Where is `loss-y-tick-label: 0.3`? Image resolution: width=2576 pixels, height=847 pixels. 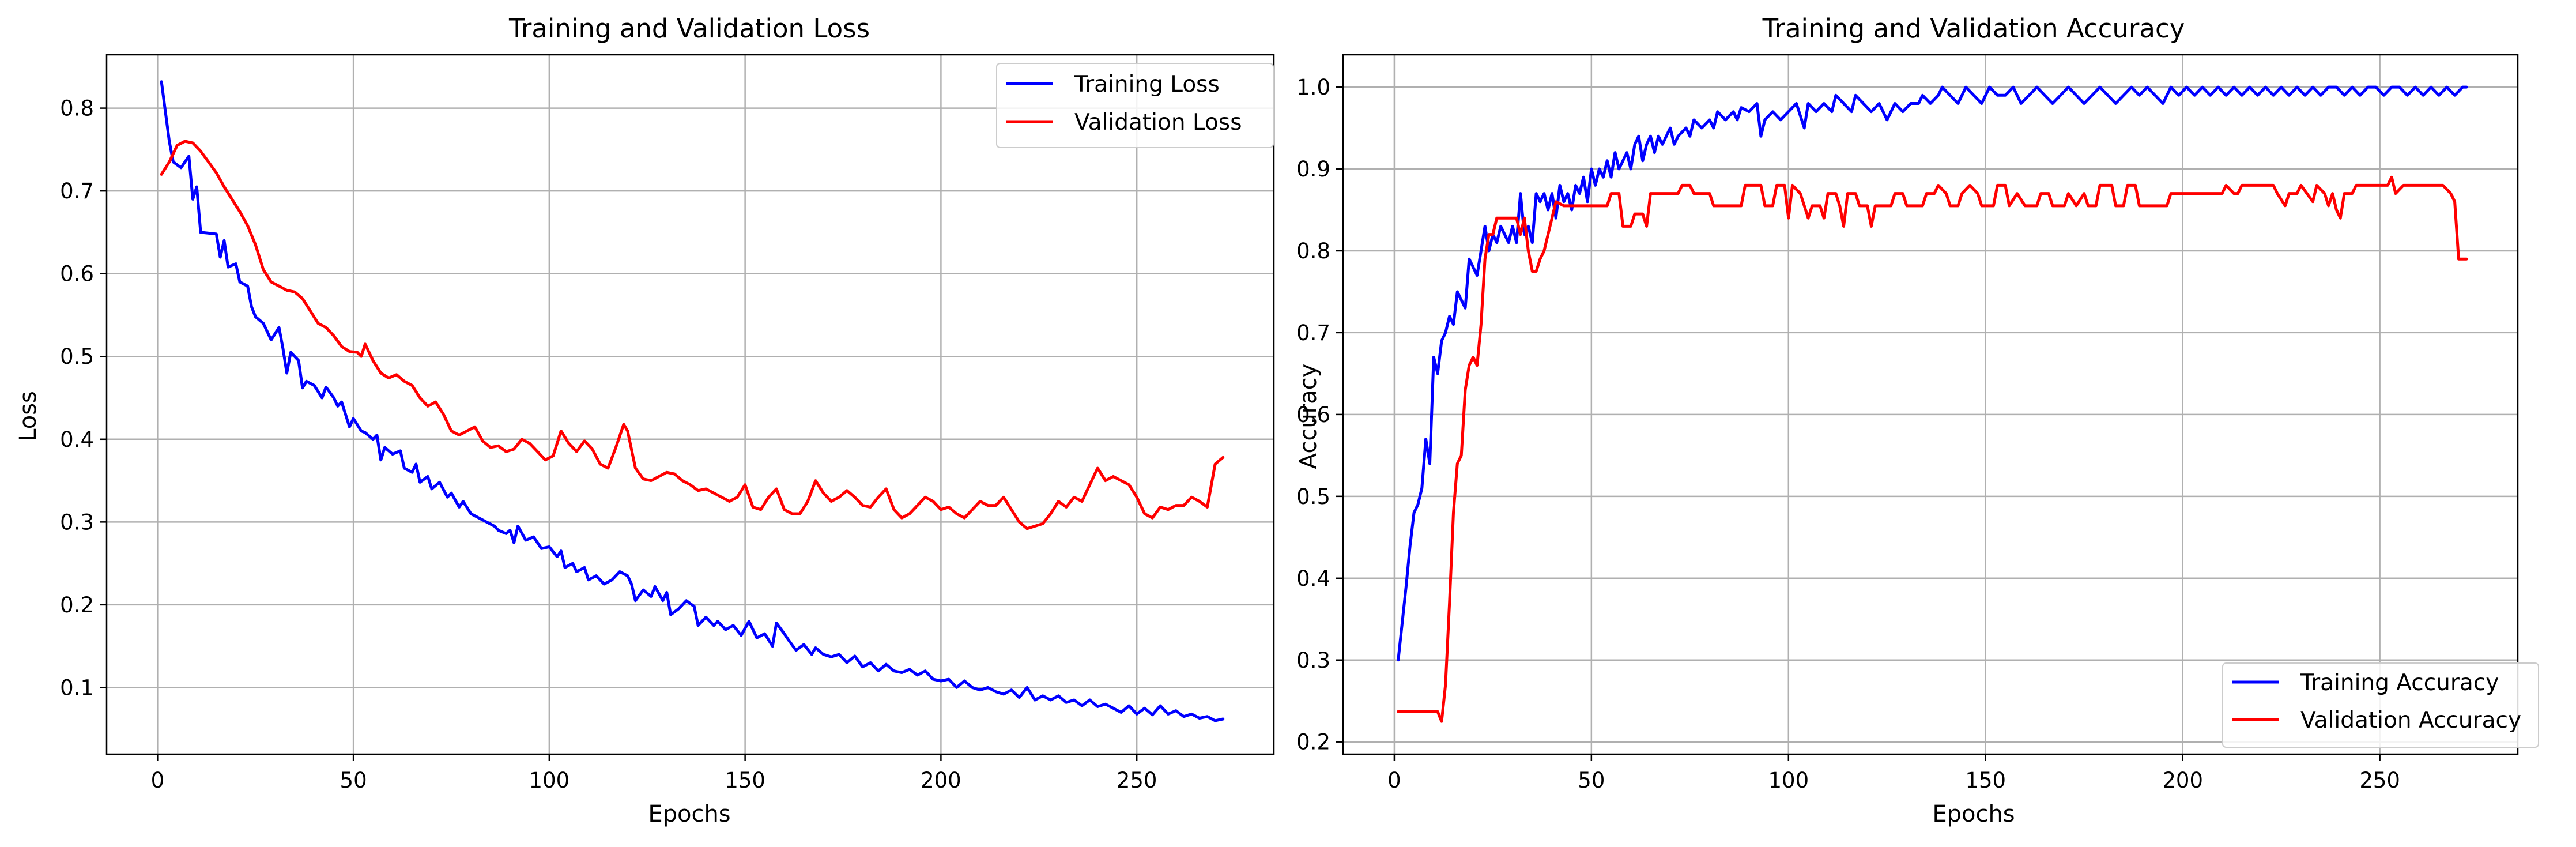
loss-y-tick-label: 0.3 is located at coordinates (77, 522).